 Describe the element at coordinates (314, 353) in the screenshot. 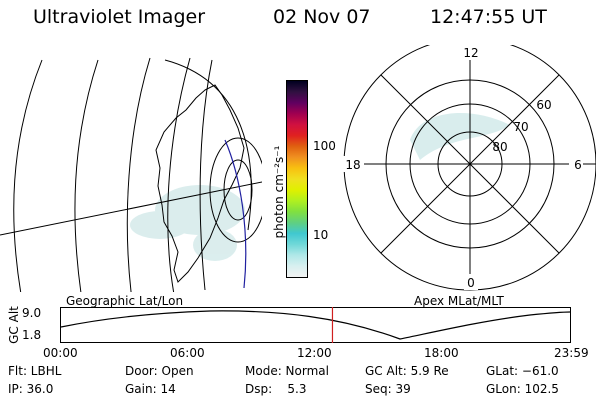

I see `xtick-1200: 12:00` at that location.